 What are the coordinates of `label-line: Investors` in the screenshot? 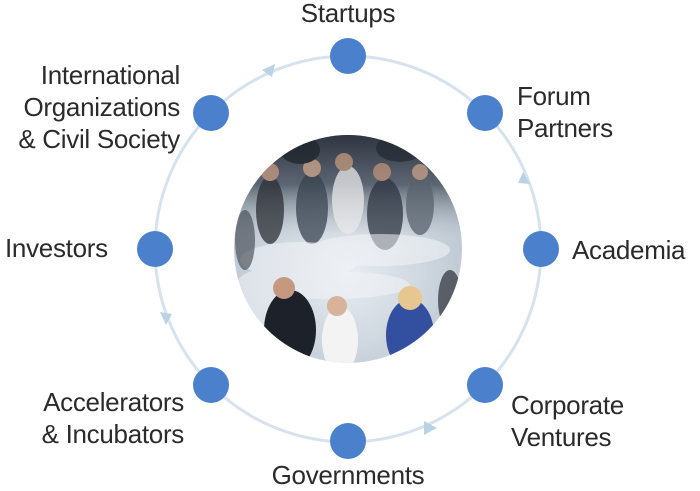 It's located at (56, 248).